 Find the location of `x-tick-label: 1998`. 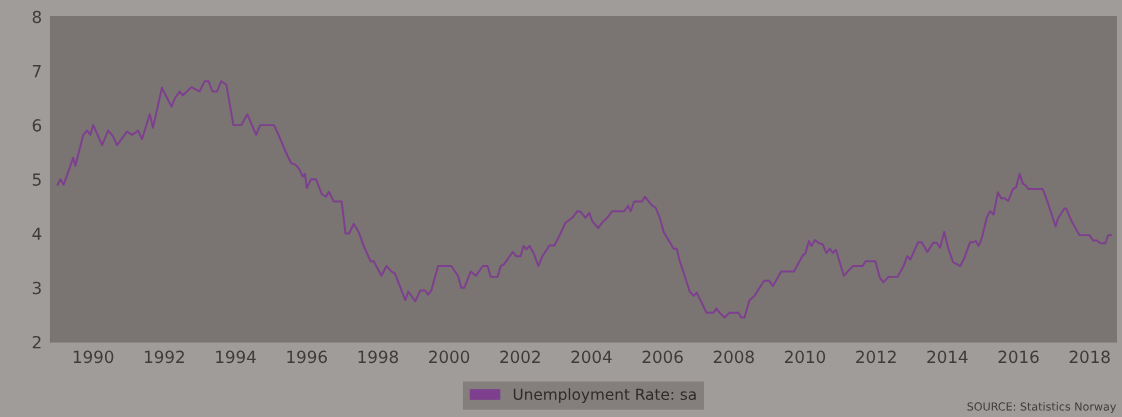

x-tick-label: 1998 is located at coordinates (378, 357).